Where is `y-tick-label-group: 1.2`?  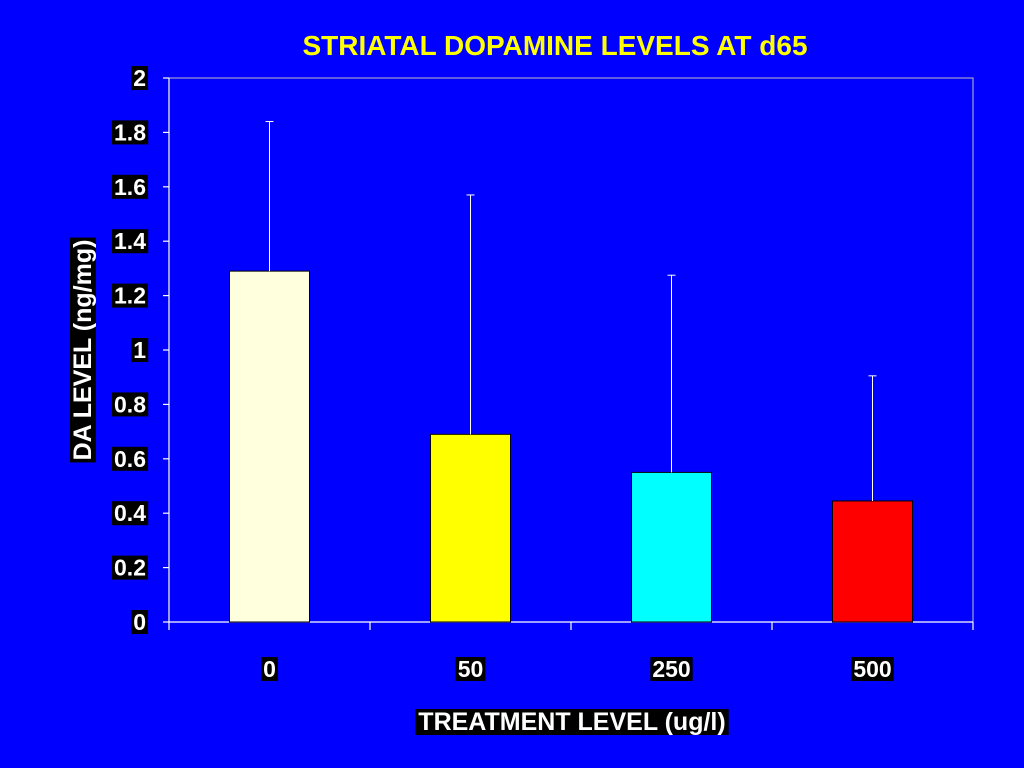 y-tick-label-group: 1.2 is located at coordinates (130, 296).